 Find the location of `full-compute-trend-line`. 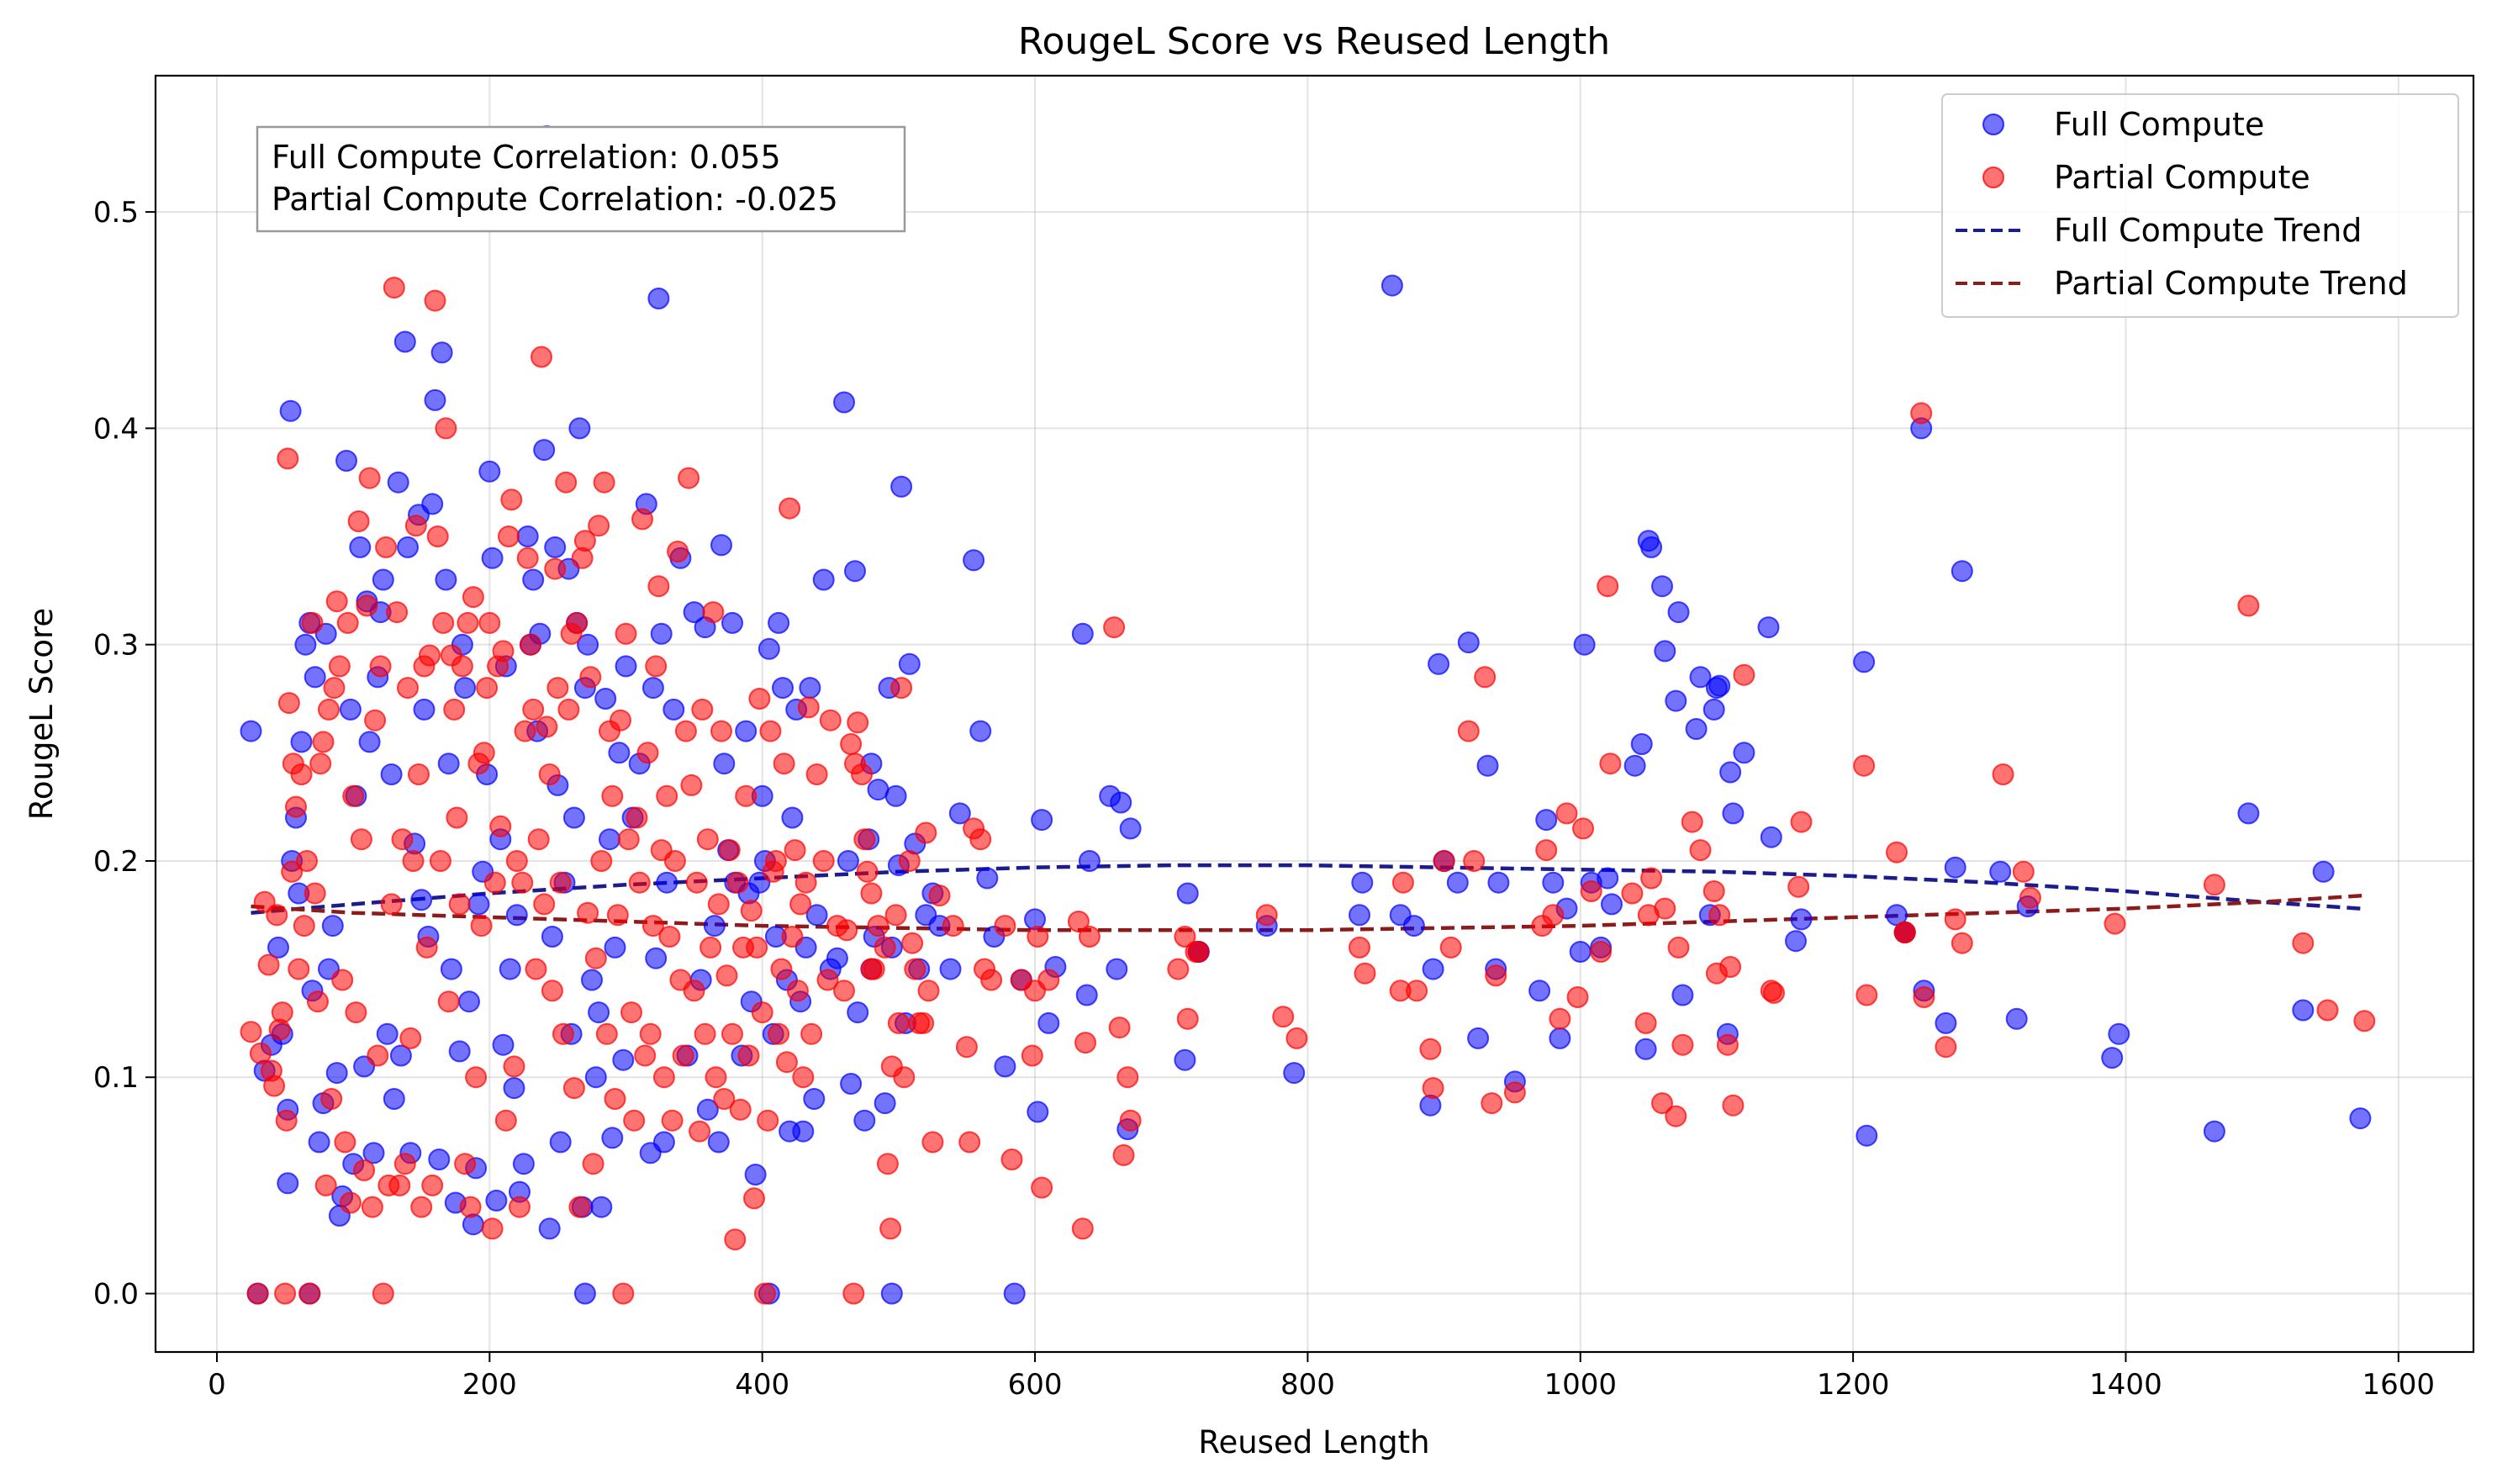

full-compute-trend-line is located at coordinates (1306, 889).